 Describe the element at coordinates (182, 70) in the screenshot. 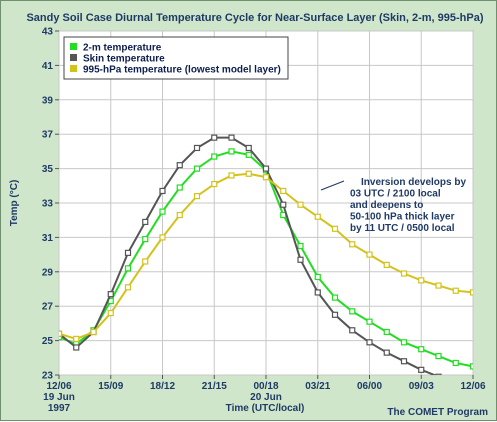

I see `legend-label: 995-hPa temperature (lowest model layer)` at that location.